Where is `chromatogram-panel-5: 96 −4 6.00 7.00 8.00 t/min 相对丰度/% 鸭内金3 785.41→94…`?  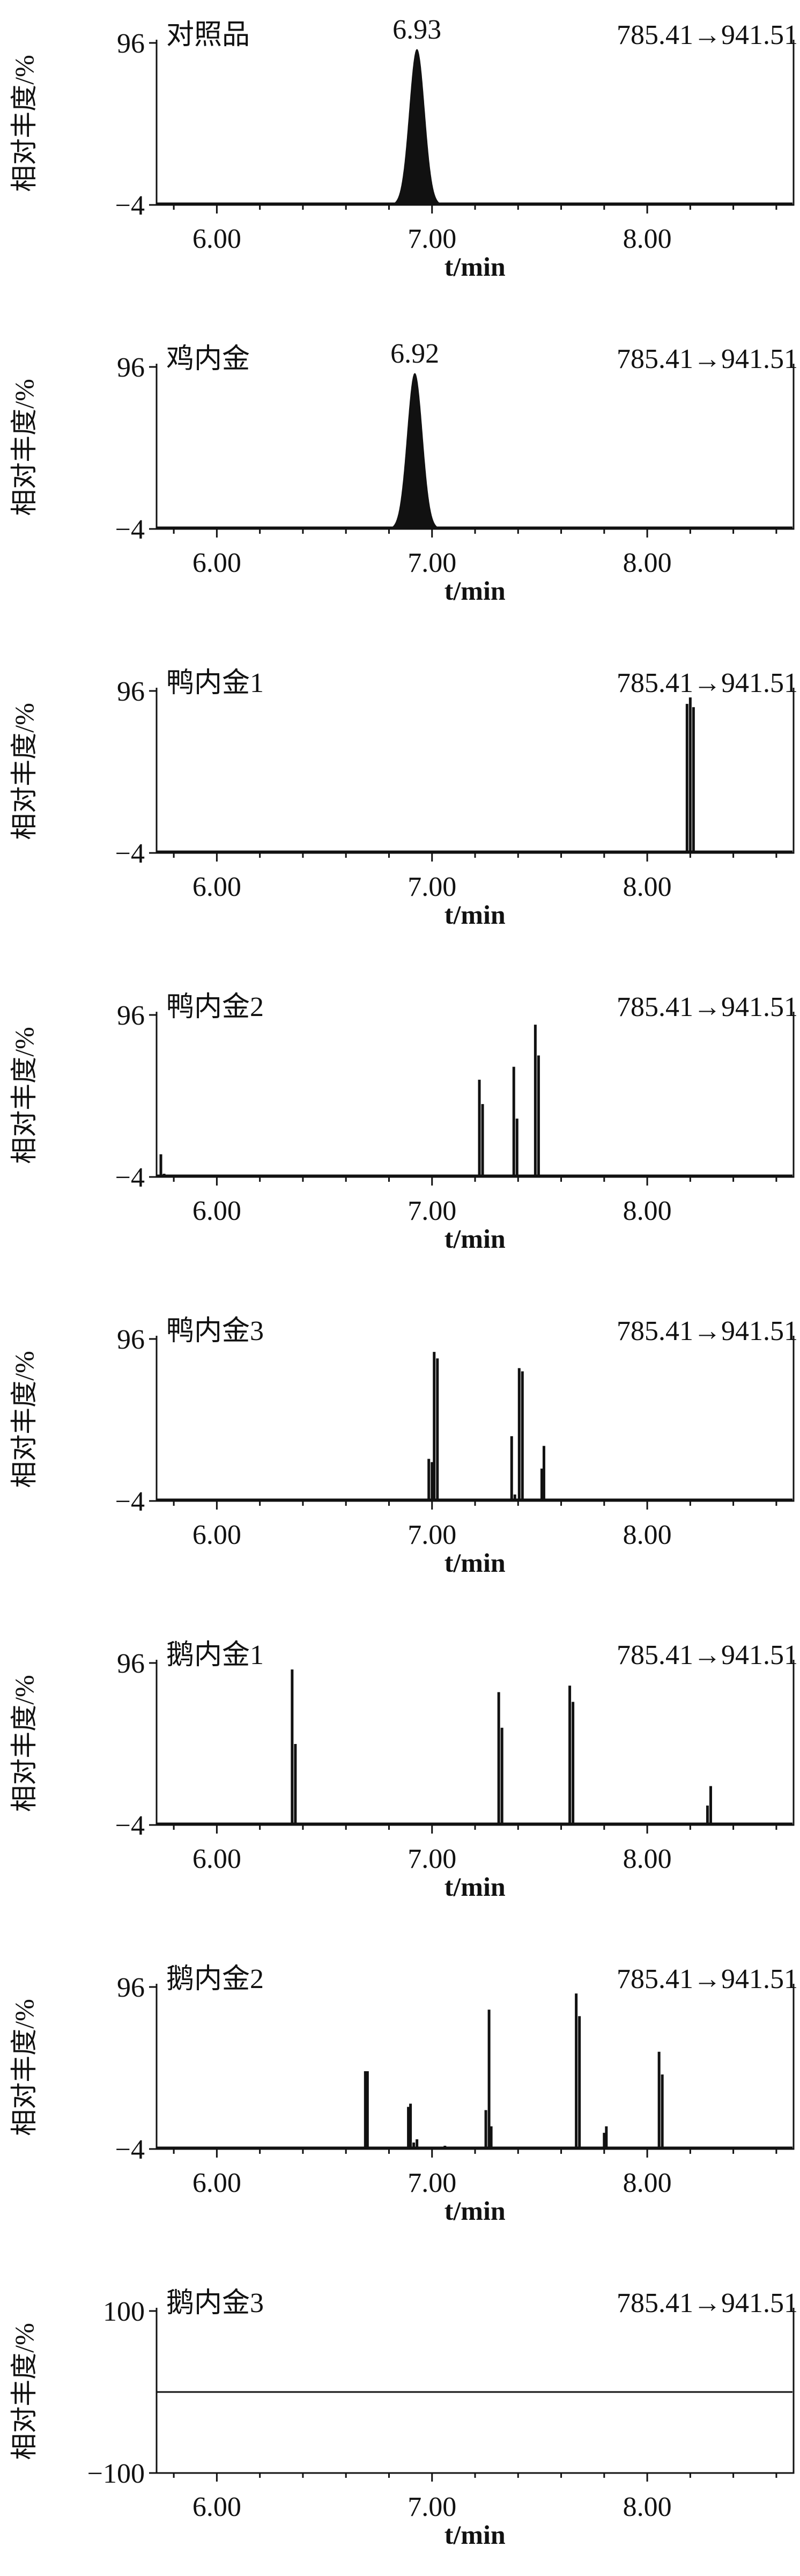
chromatogram-panel-5: 96 −4 6.00 7.00 8.00 t/min 相对丰度/% 鸭内金3 785.41→94… is located at coordinates (404, 1447).